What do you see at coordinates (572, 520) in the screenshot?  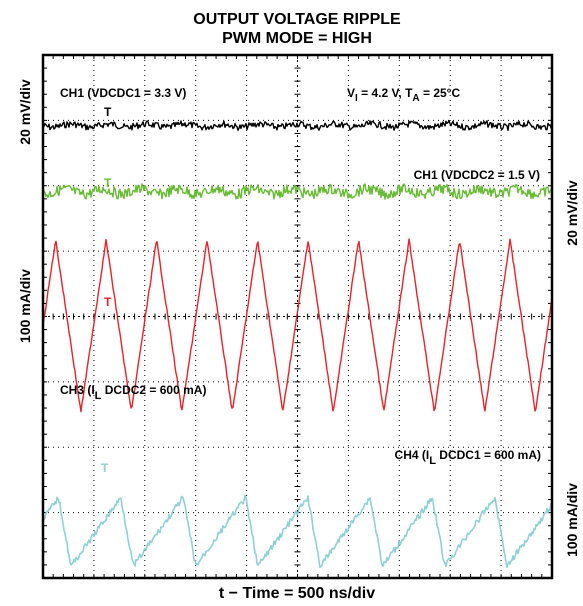 I see `right-axis-label-current: 100 mA/div` at bounding box center [572, 520].